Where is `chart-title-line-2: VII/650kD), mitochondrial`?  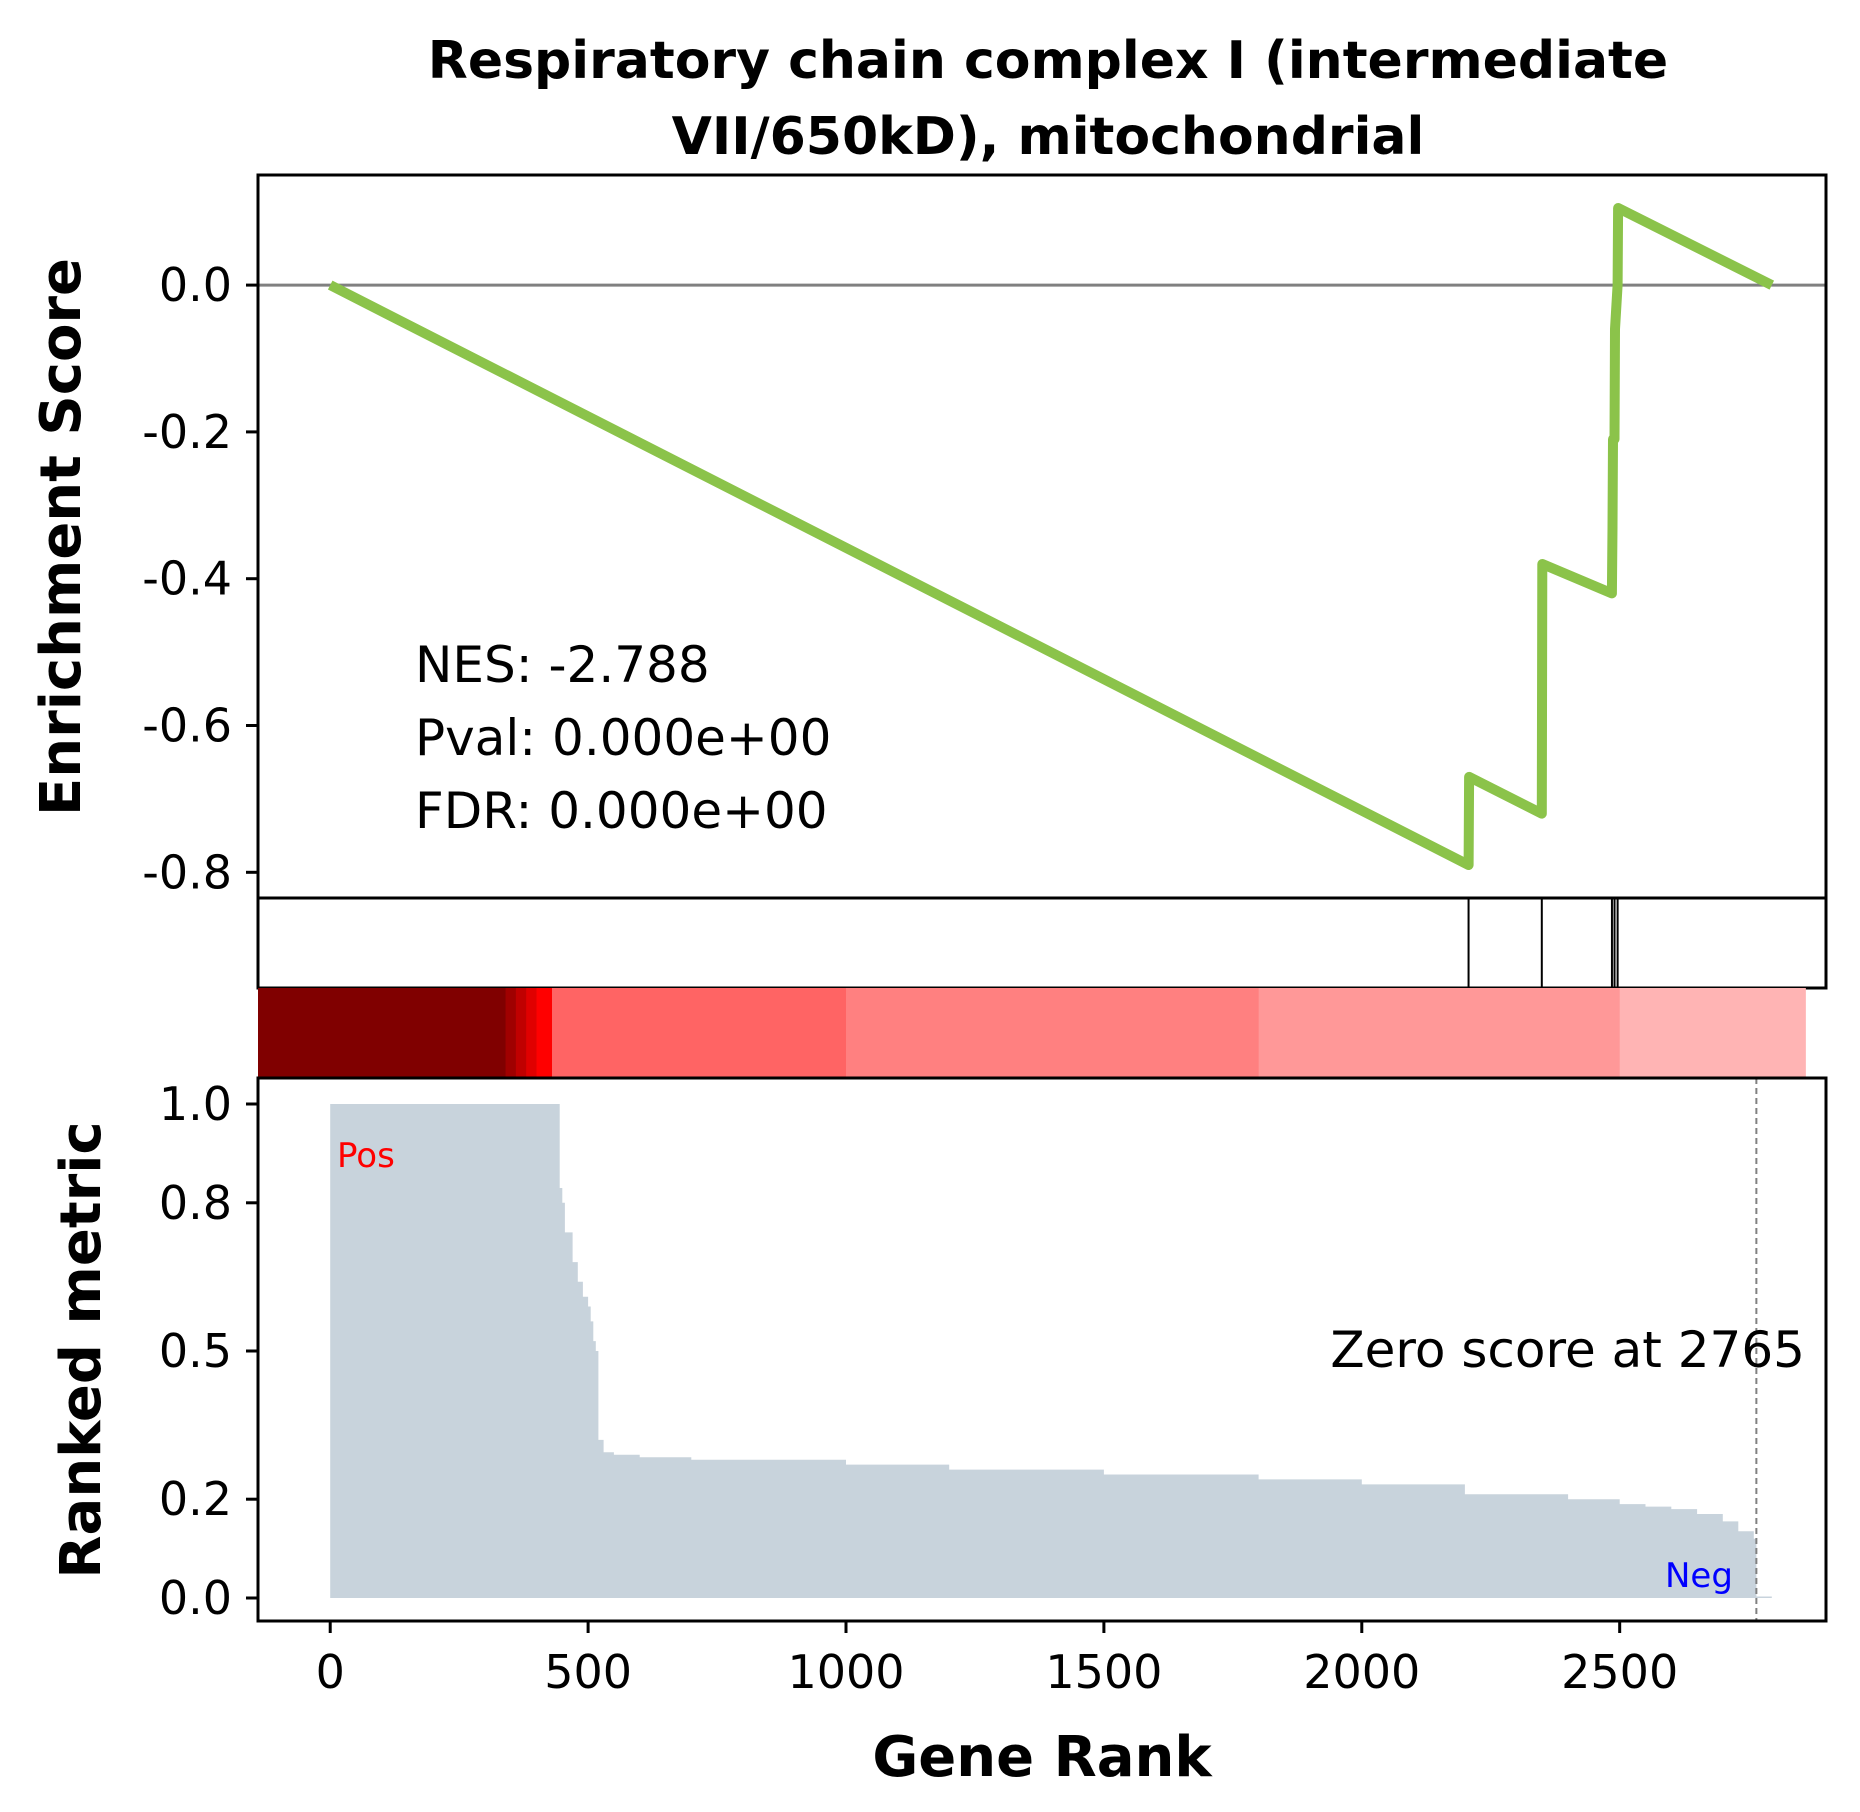
chart-title-line-2: VII/650kD), mitochondrial is located at coordinates (1048, 137).